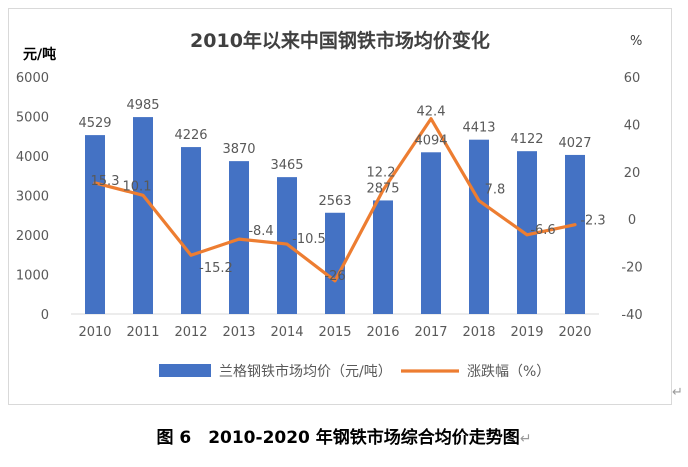 The image size is (688, 467). What do you see at coordinates (631, 315) in the screenshot?
I see `right-tick-label: -40` at bounding box center [631, 315].